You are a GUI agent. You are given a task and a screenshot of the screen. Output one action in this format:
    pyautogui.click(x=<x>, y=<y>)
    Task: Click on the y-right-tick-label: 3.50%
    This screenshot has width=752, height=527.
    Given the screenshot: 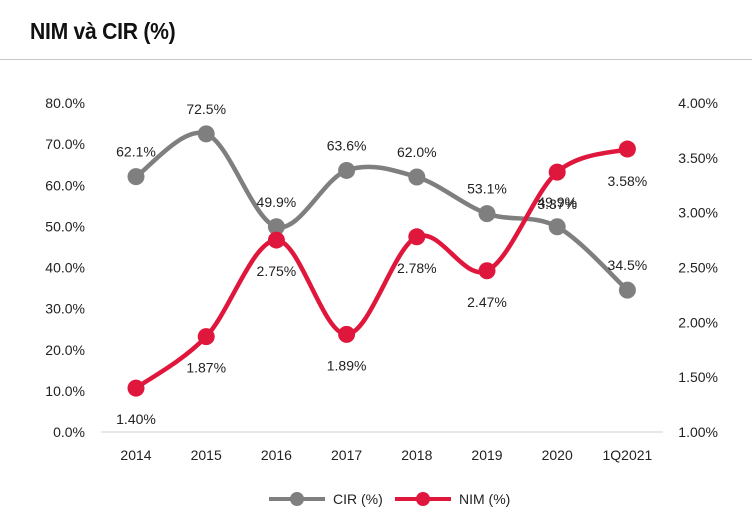 What is the action you would take?
    pyautogui.click(x=698, y=158)
    